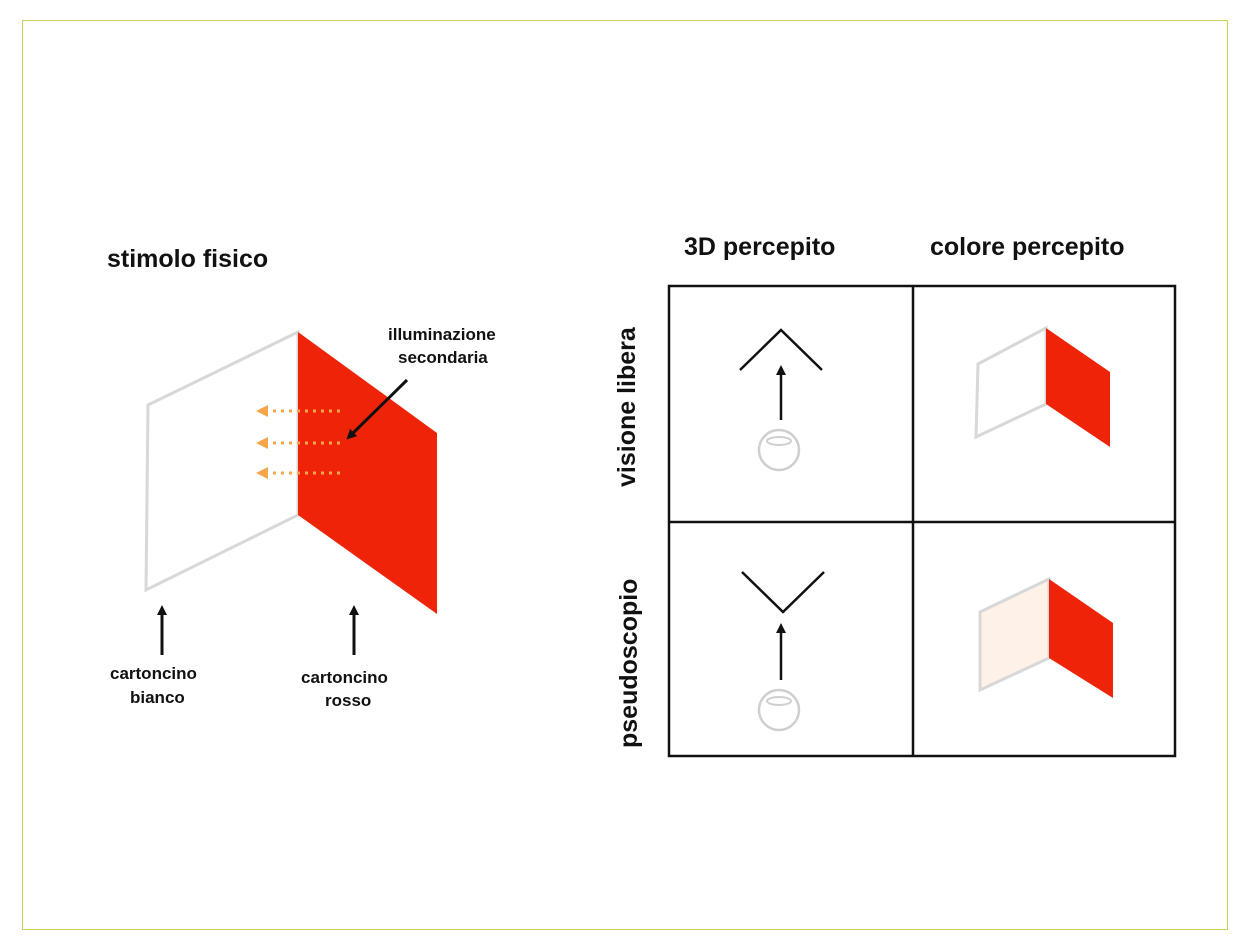 The height and width of the screenshot is (947, 1241). I want to click on col-header-3d: 3D percepito, so click(759, 247).